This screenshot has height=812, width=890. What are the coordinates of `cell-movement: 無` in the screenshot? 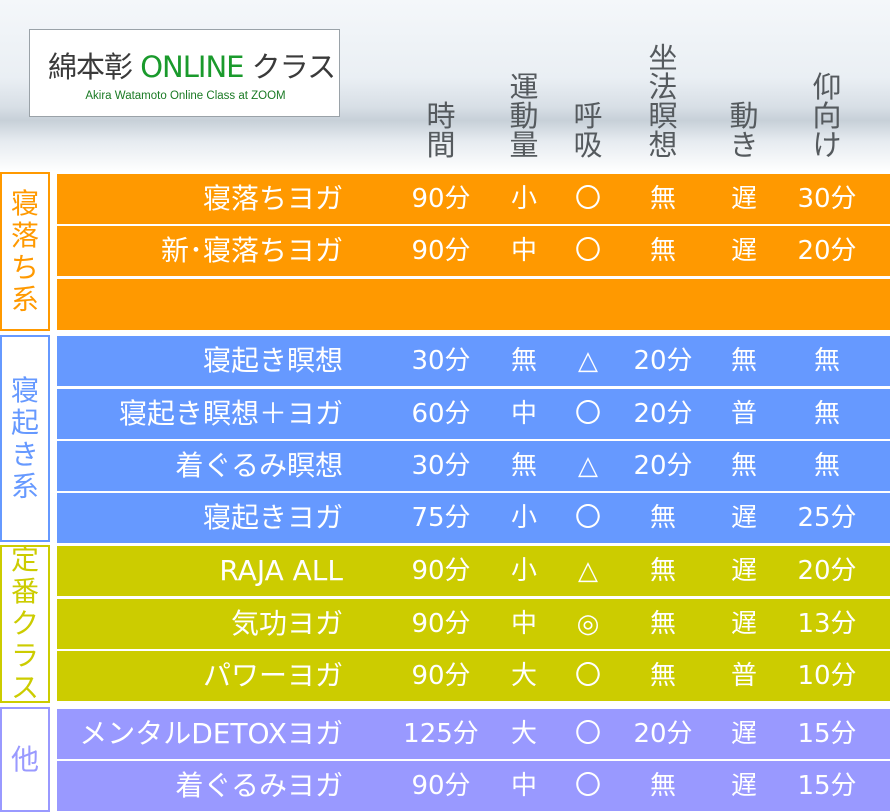 It's located at (523, 466).